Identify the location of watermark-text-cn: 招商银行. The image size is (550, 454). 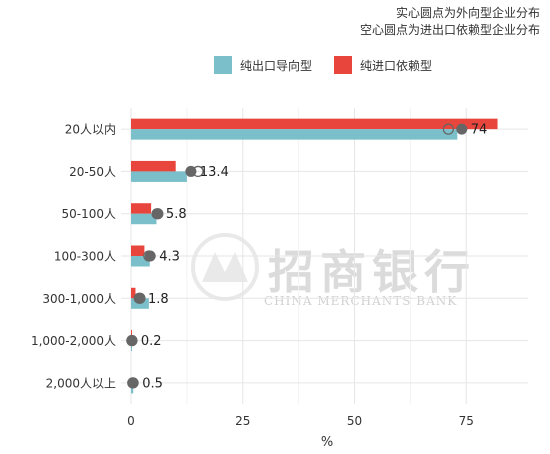
(372, 272).